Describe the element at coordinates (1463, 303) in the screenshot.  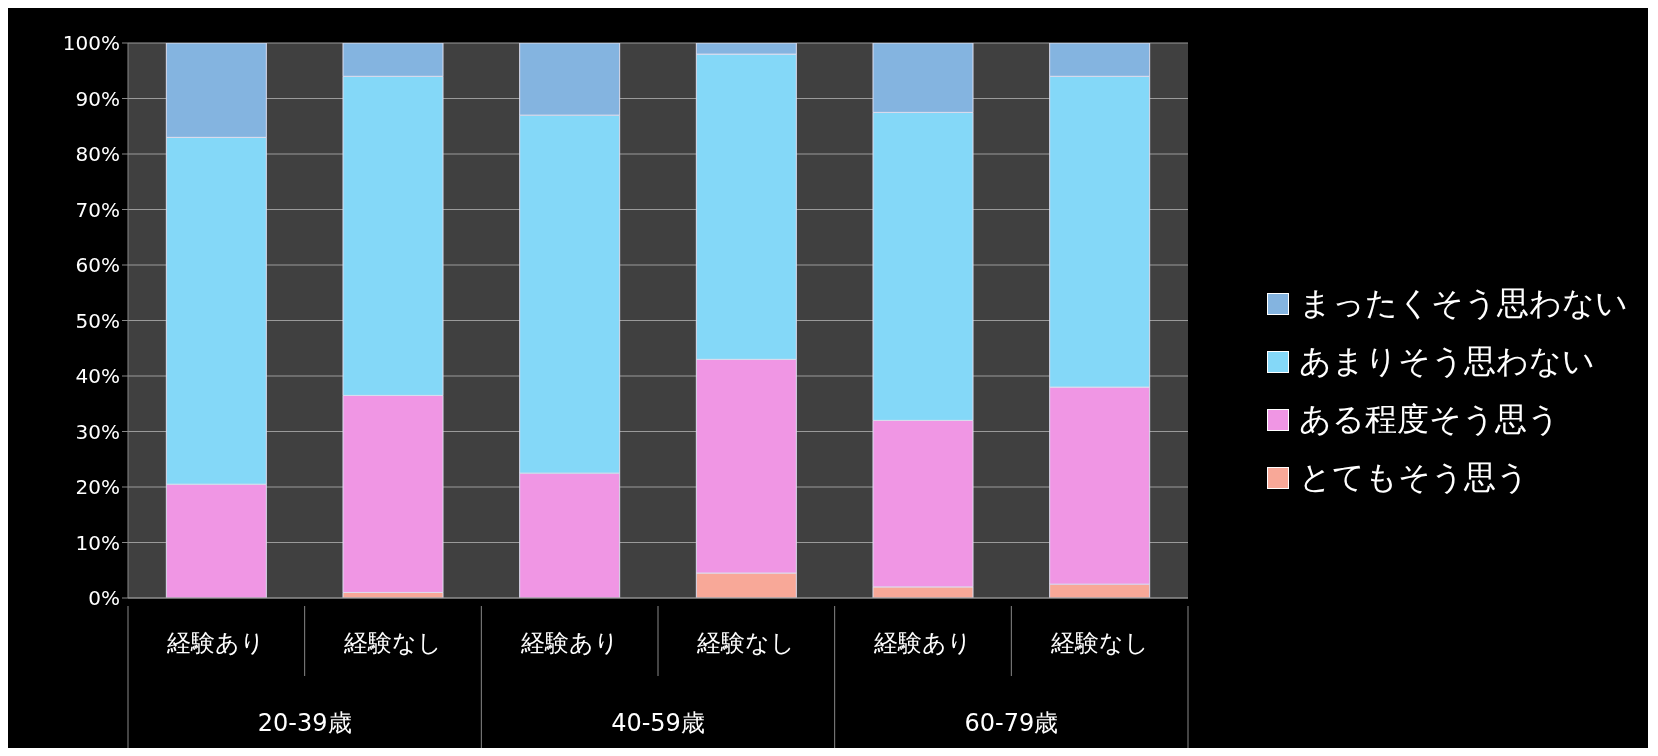
I see `legend-label: まったくそう思わない` at that location.